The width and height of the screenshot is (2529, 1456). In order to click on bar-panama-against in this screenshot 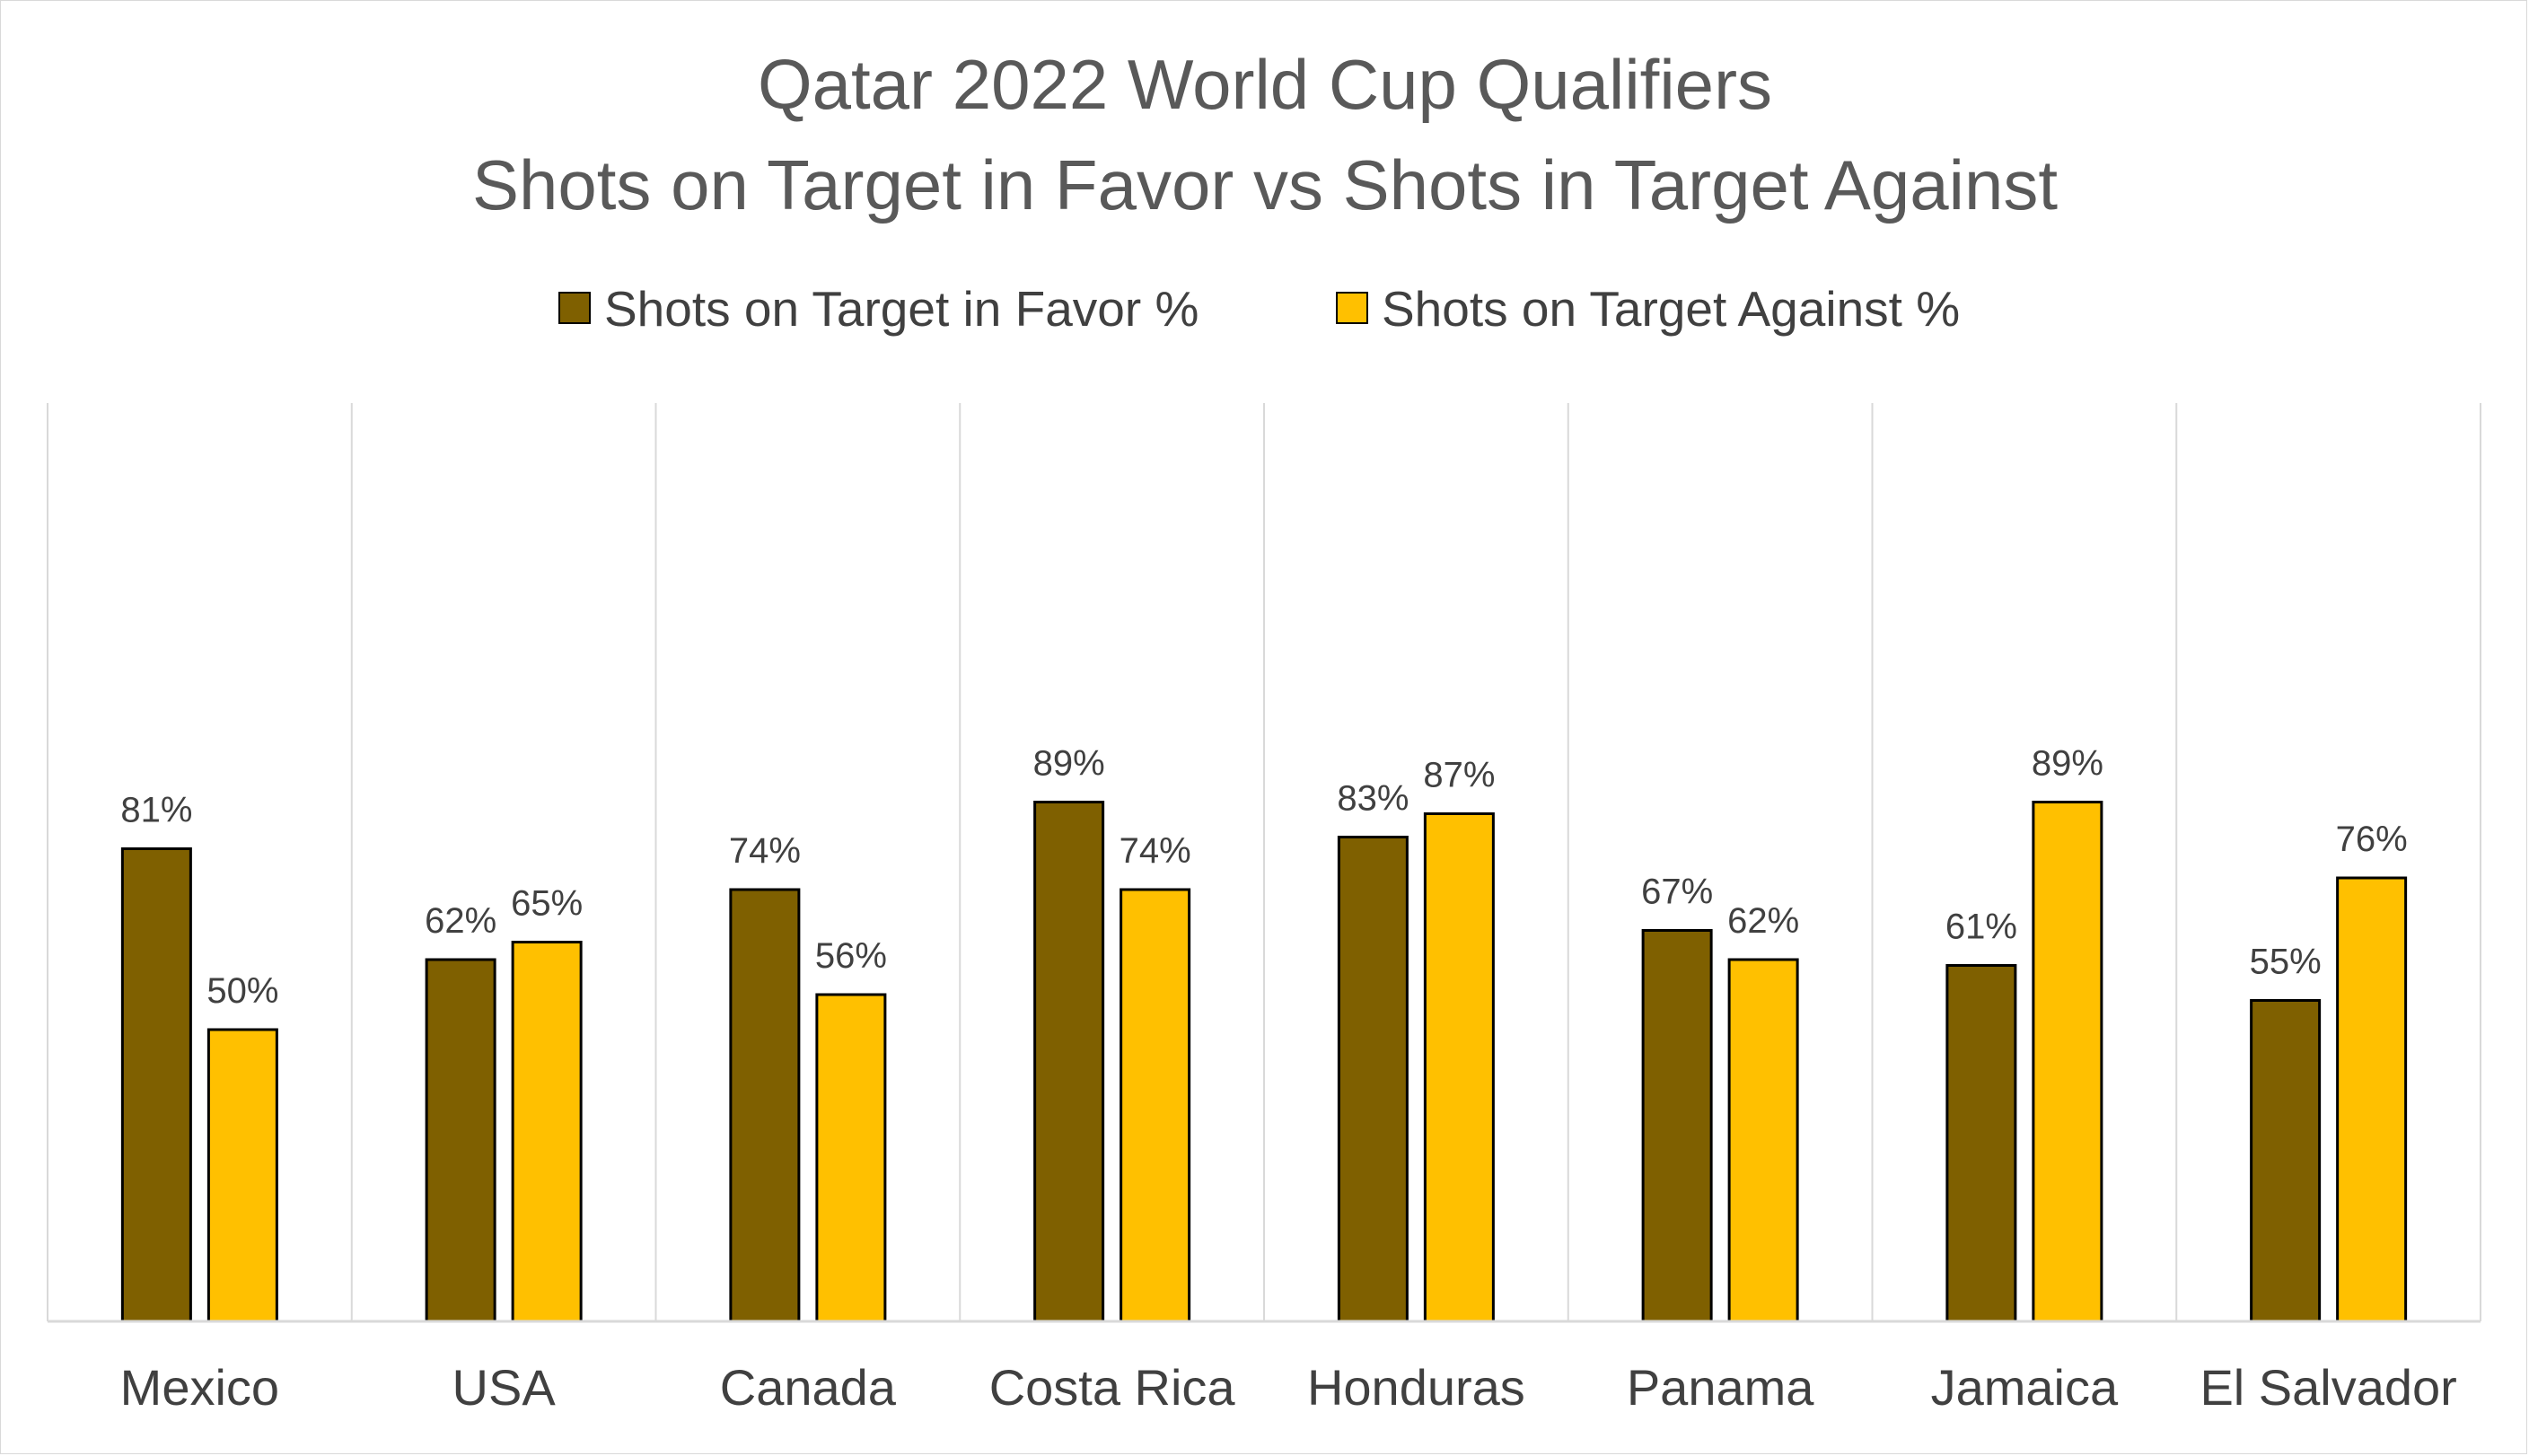, I will do `click(1763, 1140)`.